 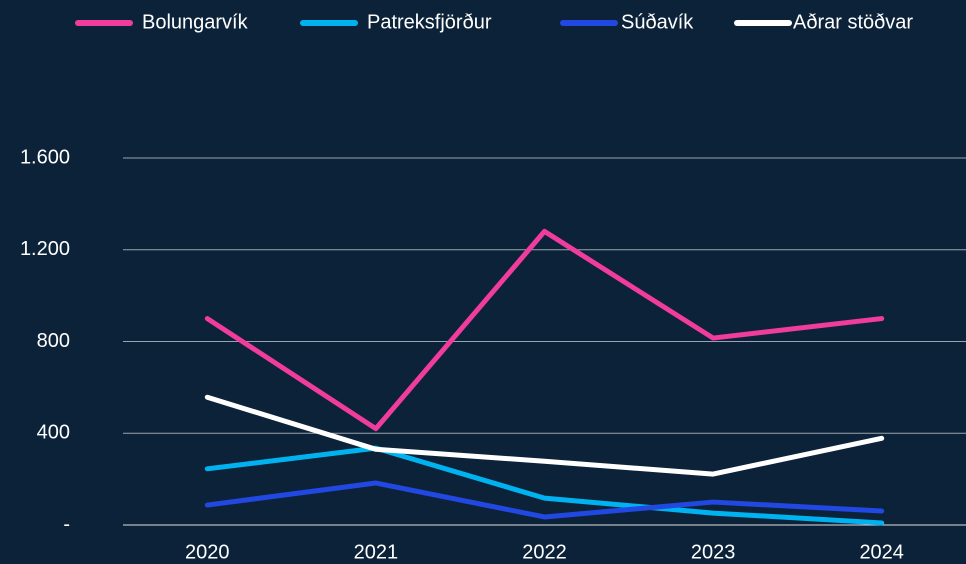 I want to click on legend-label: Aðrar stöðvar, so click(x=853, y=22).